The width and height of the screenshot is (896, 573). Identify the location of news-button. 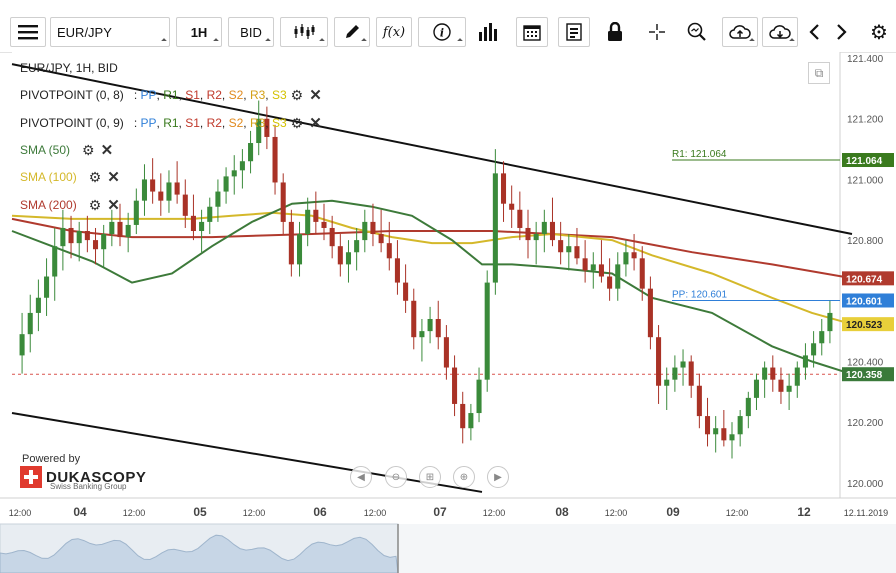
(574, 32).